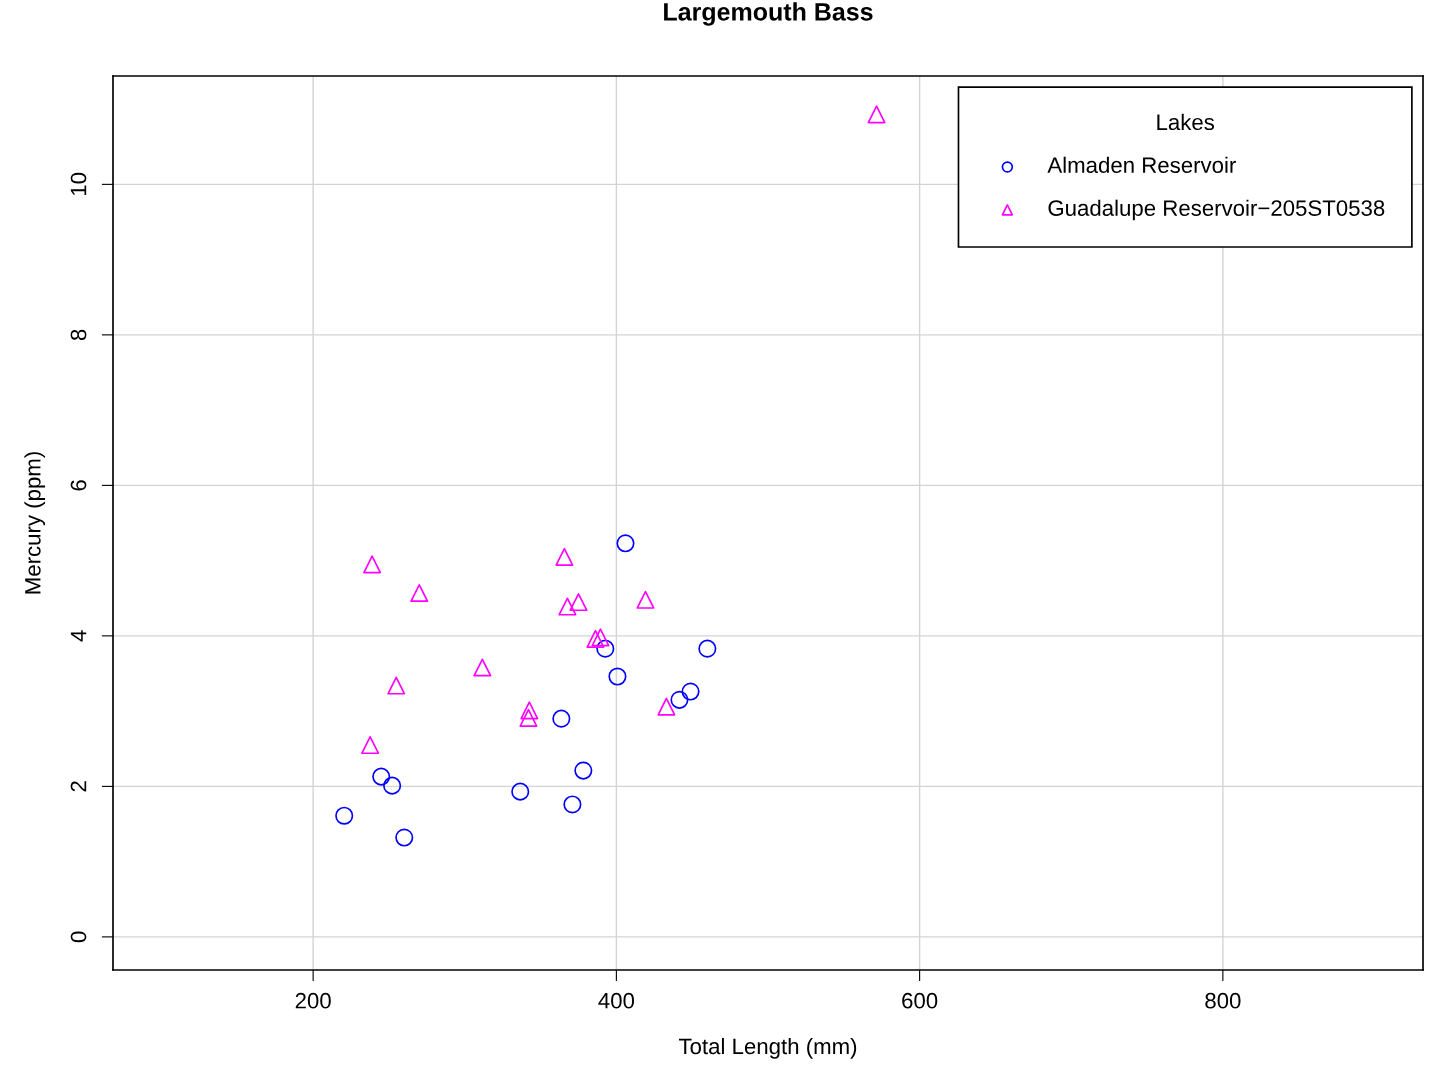 The image size is (1435, 1083). I want to click on y-tick-label: 8, so click(78, 335).